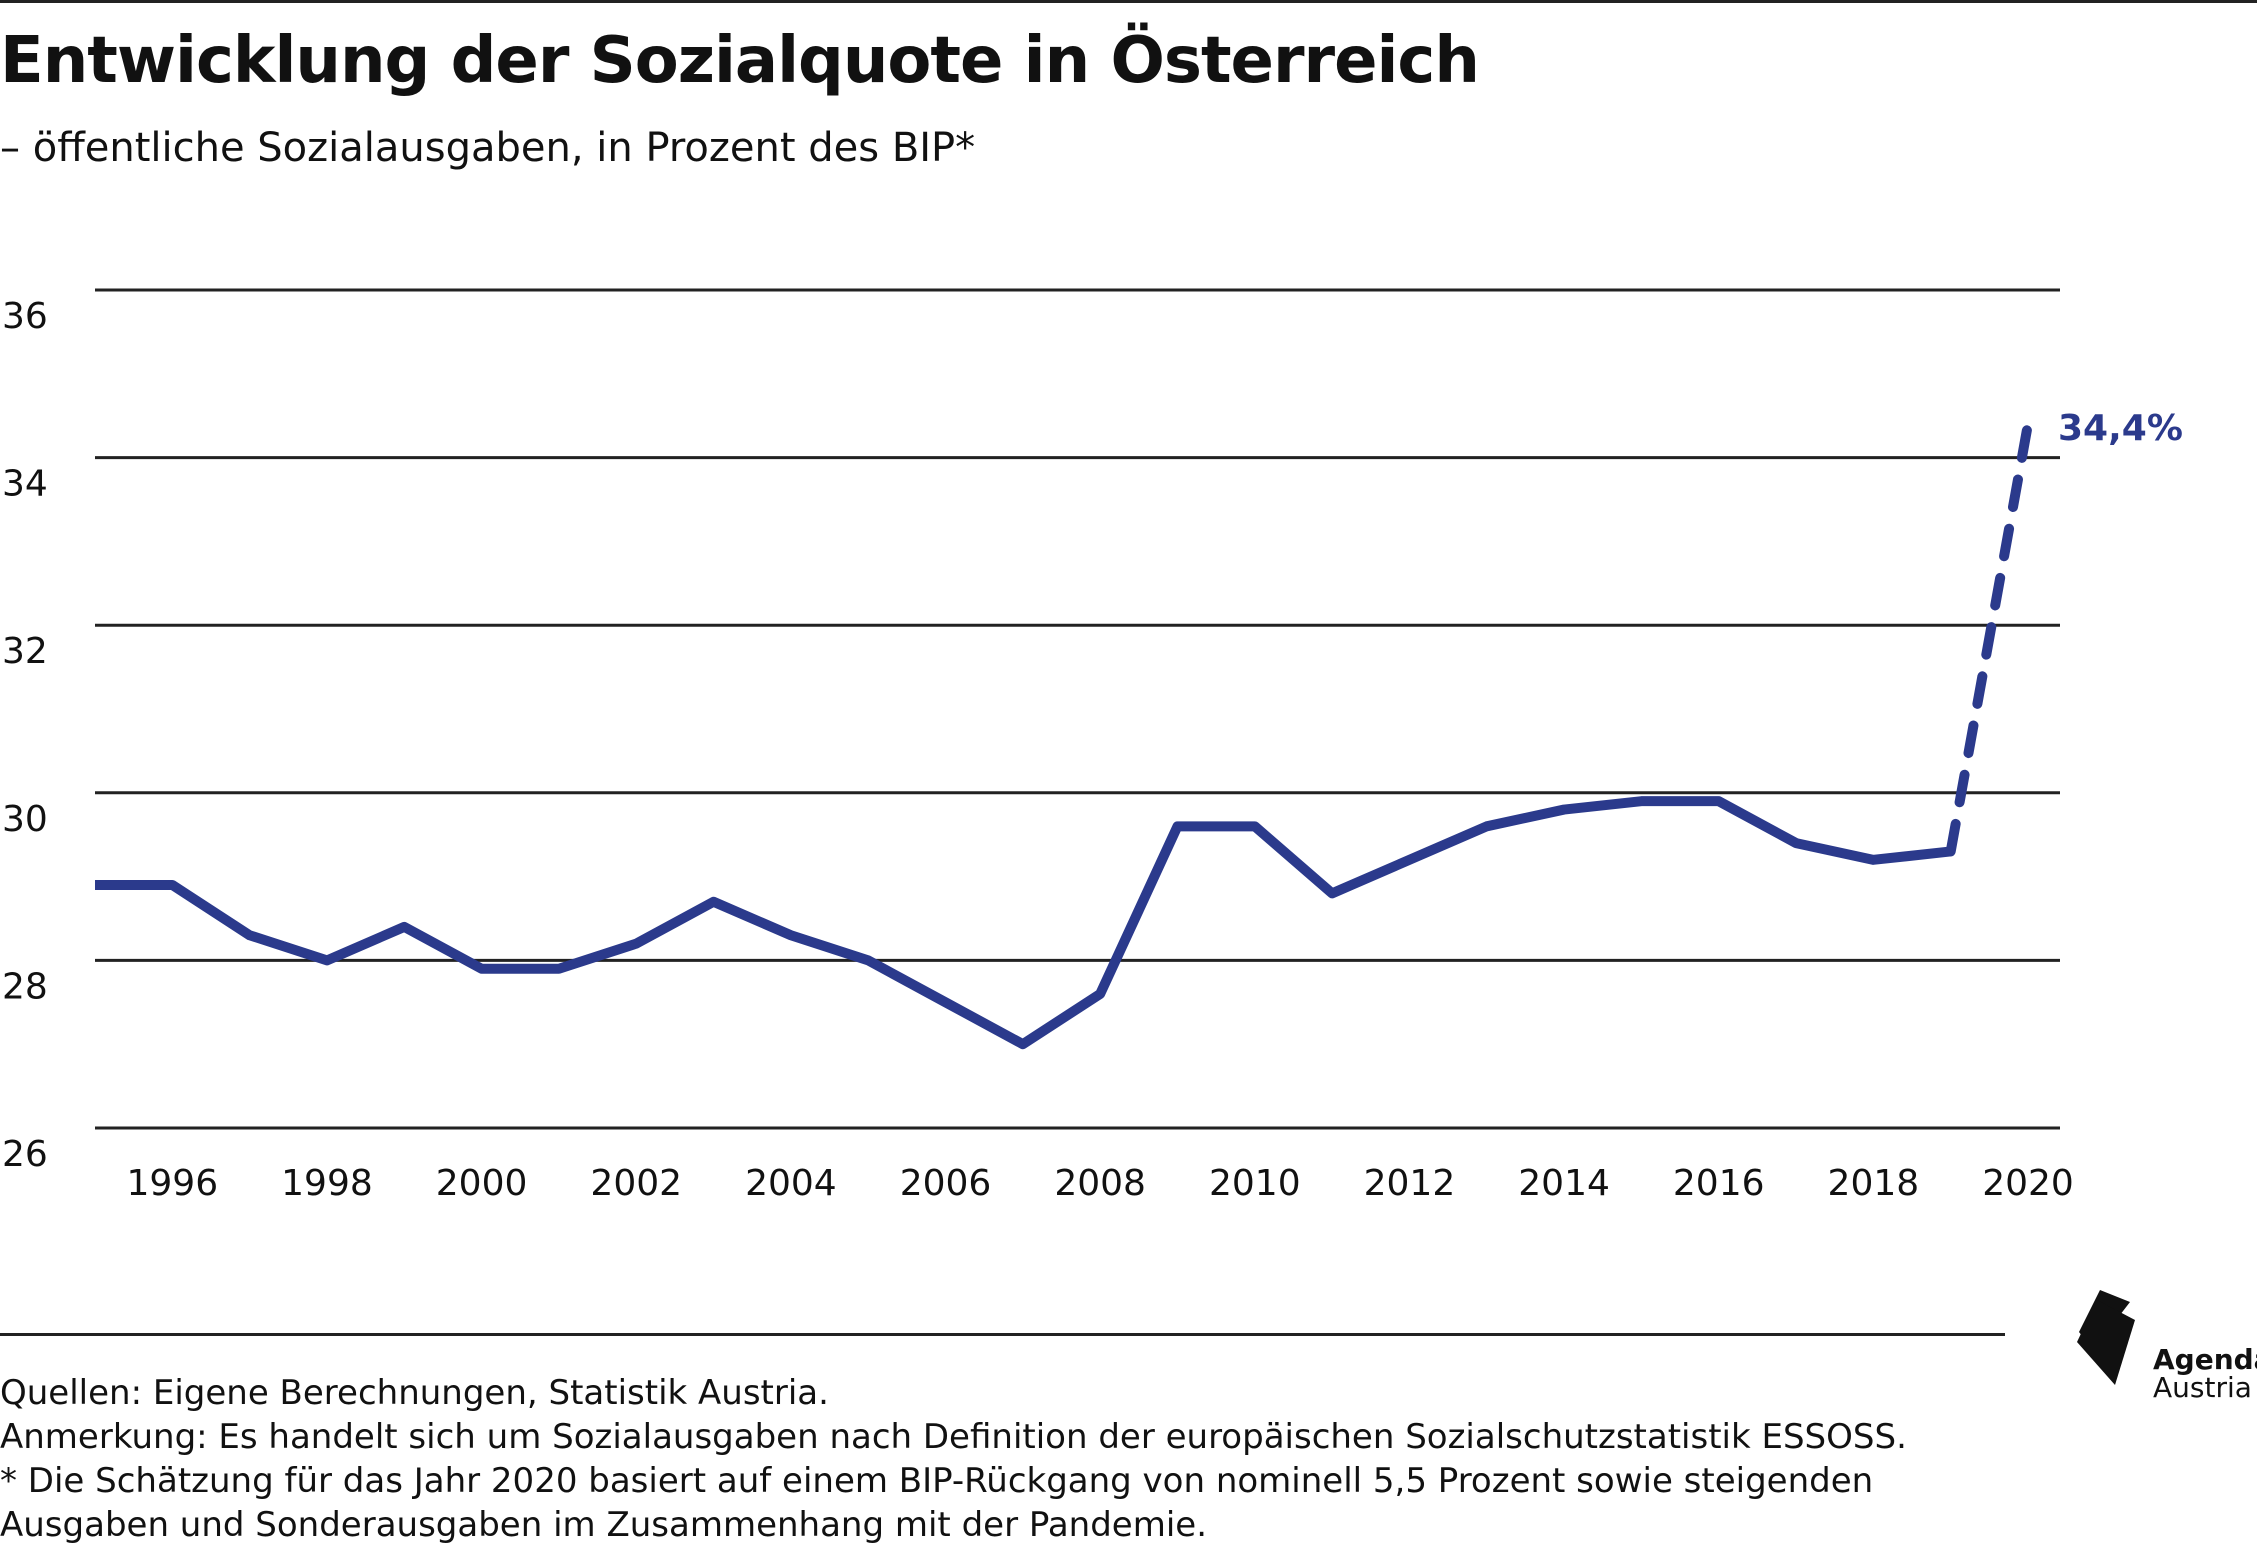 The image size is (2257, 1560). I want to click on x-tick-2012: 2012, so click(1410, 1183).